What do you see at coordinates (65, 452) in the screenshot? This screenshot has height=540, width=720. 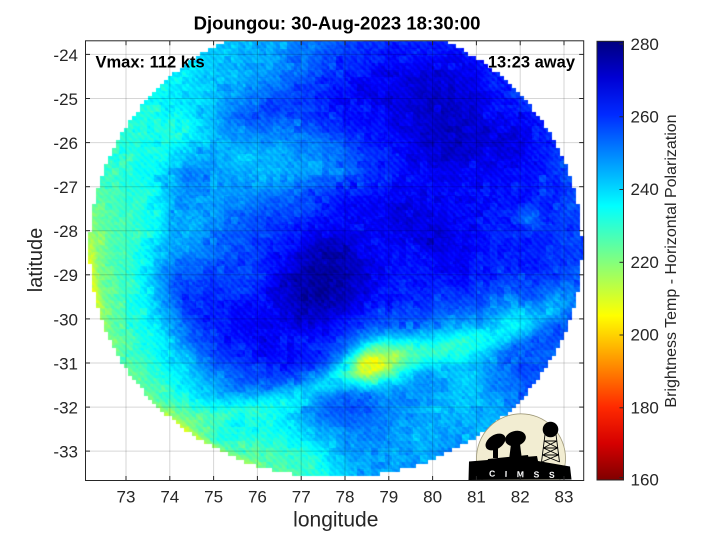 I see `svg-text: -33` at bounding box center [65, 452].